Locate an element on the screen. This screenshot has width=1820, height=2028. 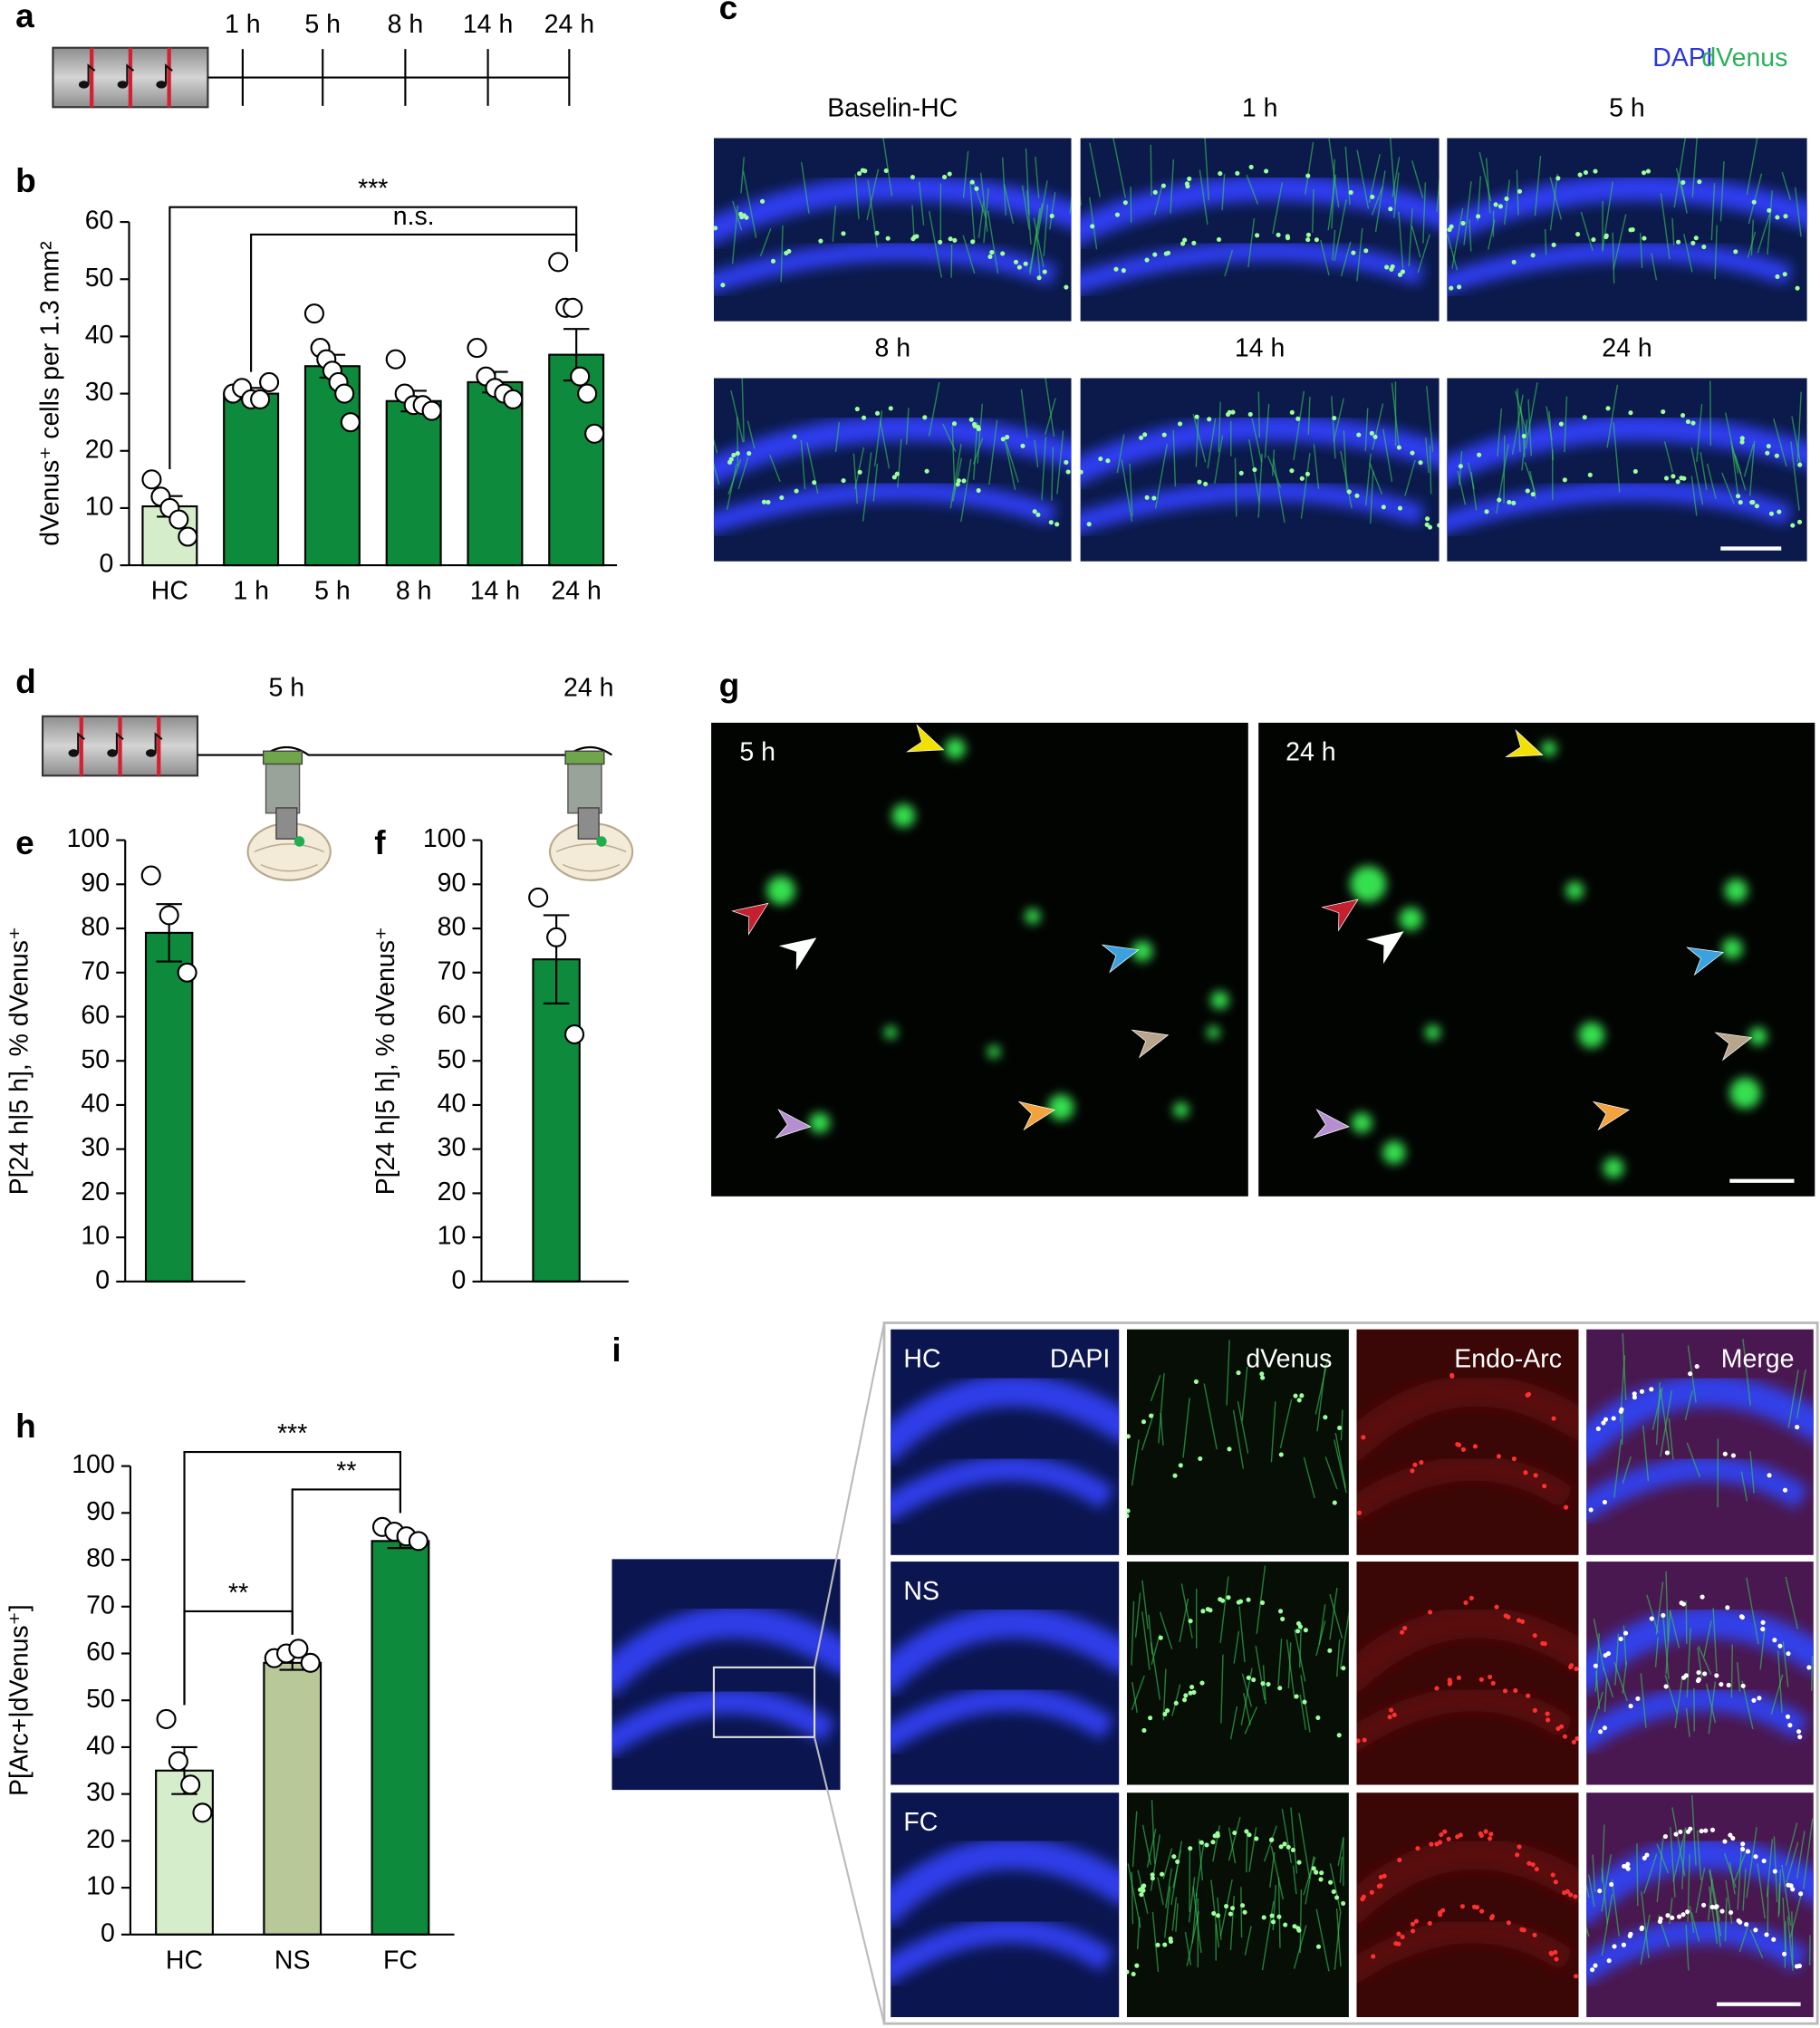
significance-label: ** is located at coordinates (346, 1470).